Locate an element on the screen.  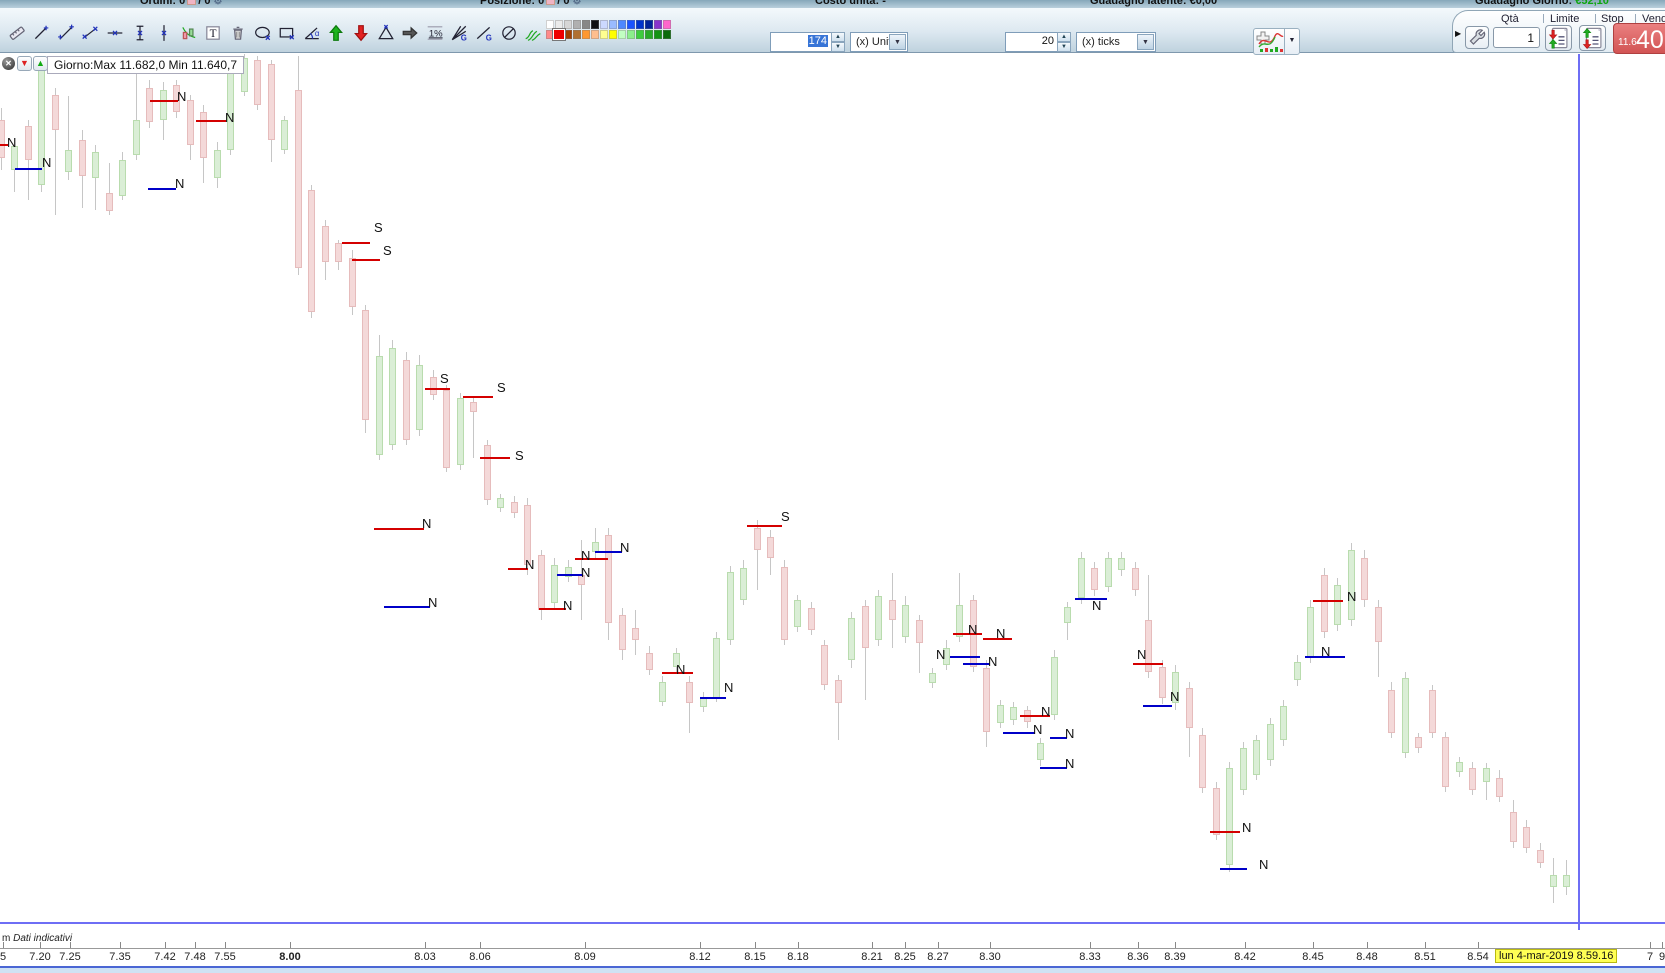
sell-arrow-icon: ▼ is located at coordinates (24, 63).